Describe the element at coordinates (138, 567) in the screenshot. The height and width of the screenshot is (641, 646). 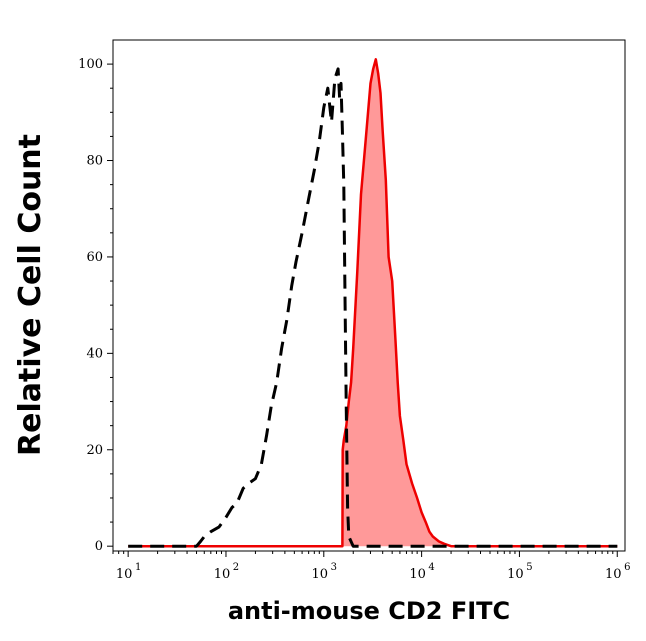
I see `x-tick-exponent: 1` at that location.